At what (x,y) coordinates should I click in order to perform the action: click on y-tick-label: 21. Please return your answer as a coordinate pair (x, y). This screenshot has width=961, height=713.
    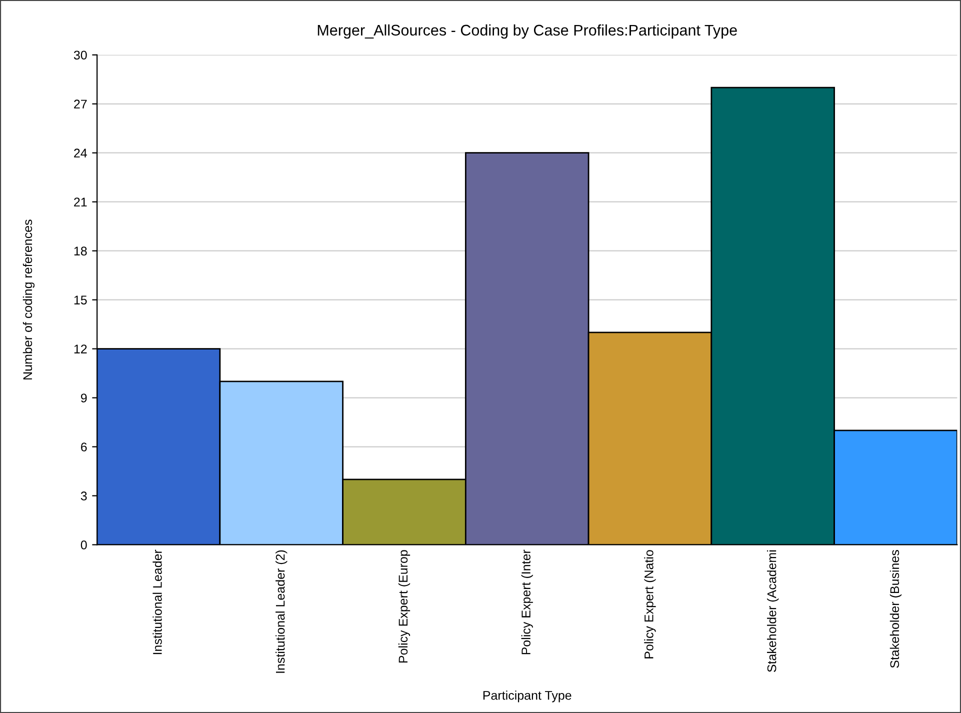
    Looking at the image, I should click on (80, 202).